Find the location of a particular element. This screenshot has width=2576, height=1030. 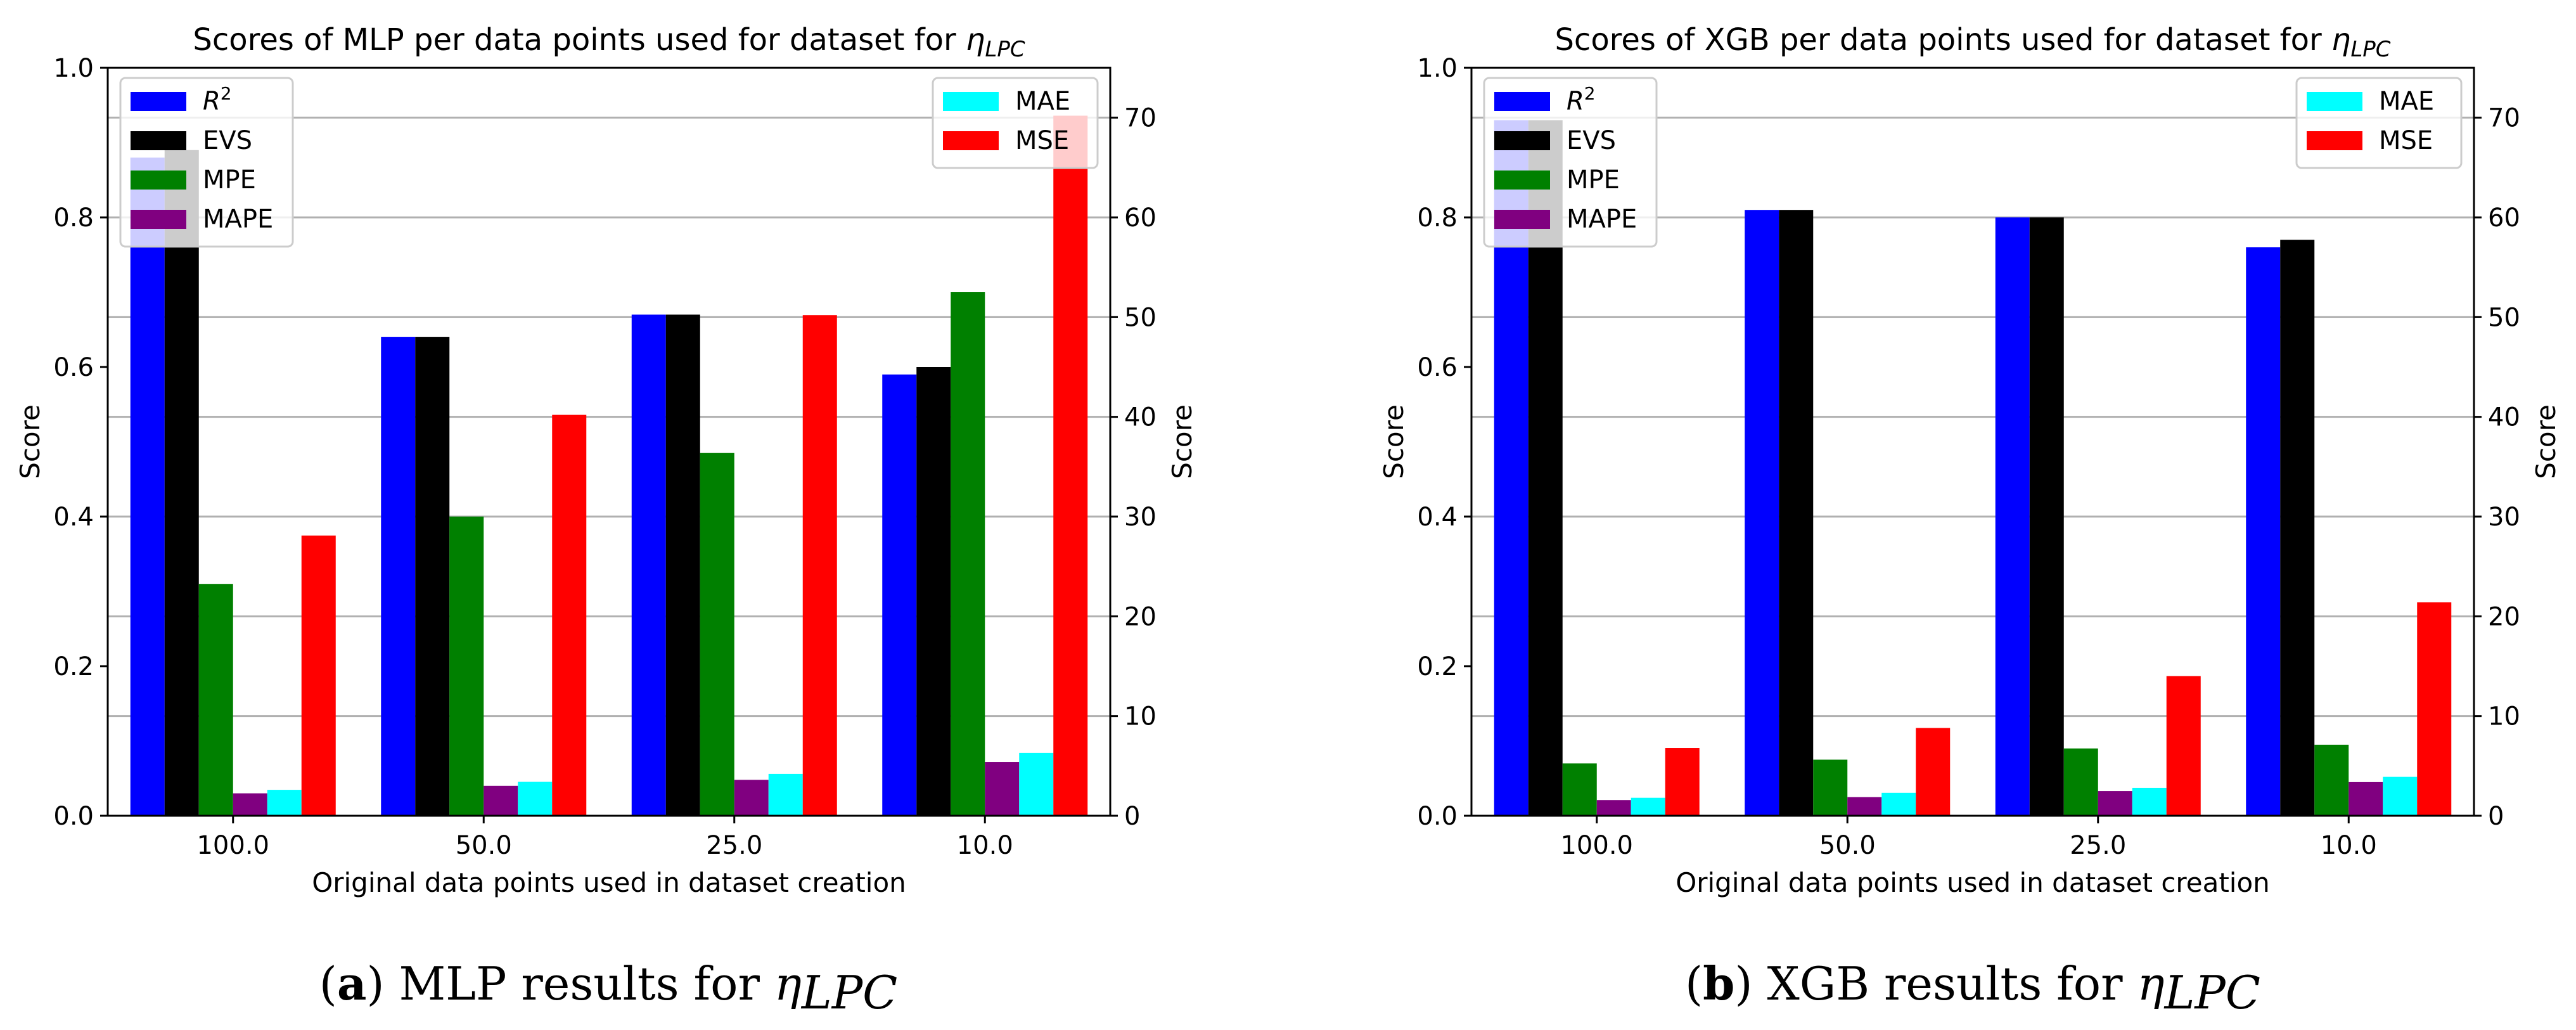

right-tick-label: 70 is located at coordinates (2504, 118).